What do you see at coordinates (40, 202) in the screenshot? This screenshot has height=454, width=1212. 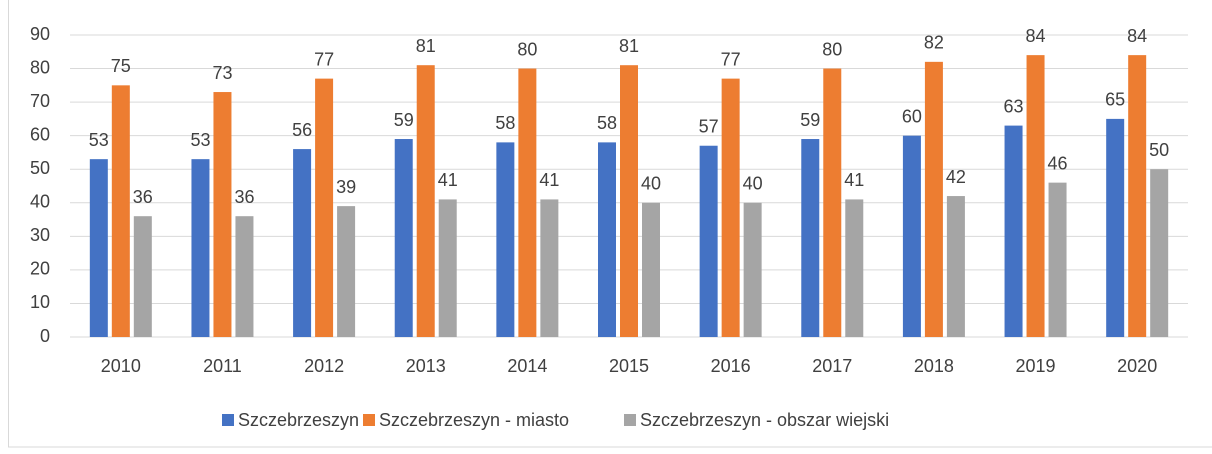 I see `y-tick-label: 40` at bounding box center [40, 202].